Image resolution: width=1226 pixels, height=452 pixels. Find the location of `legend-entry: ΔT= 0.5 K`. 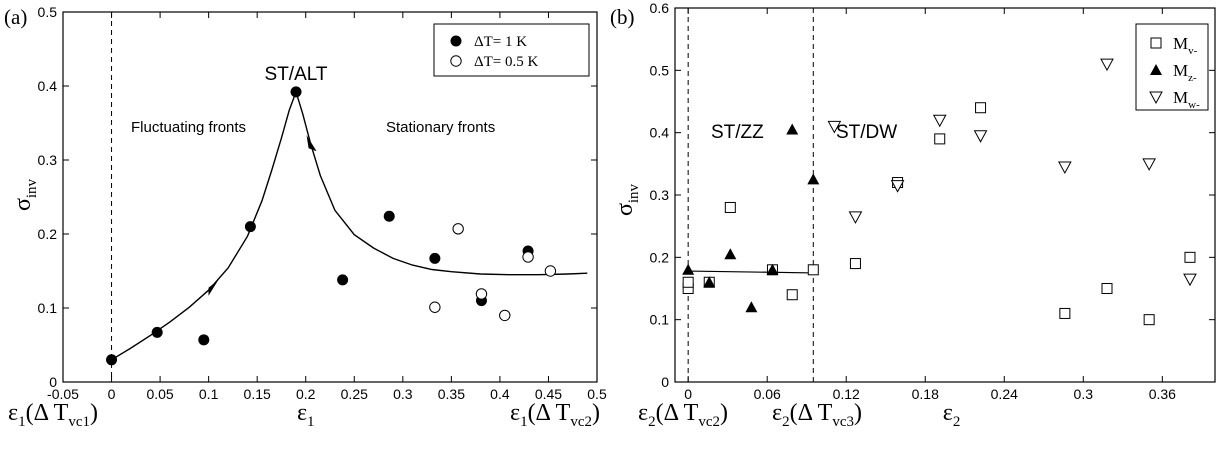

legend-entry: ΔT= 0.5 K is located at coordinates (506, 62).